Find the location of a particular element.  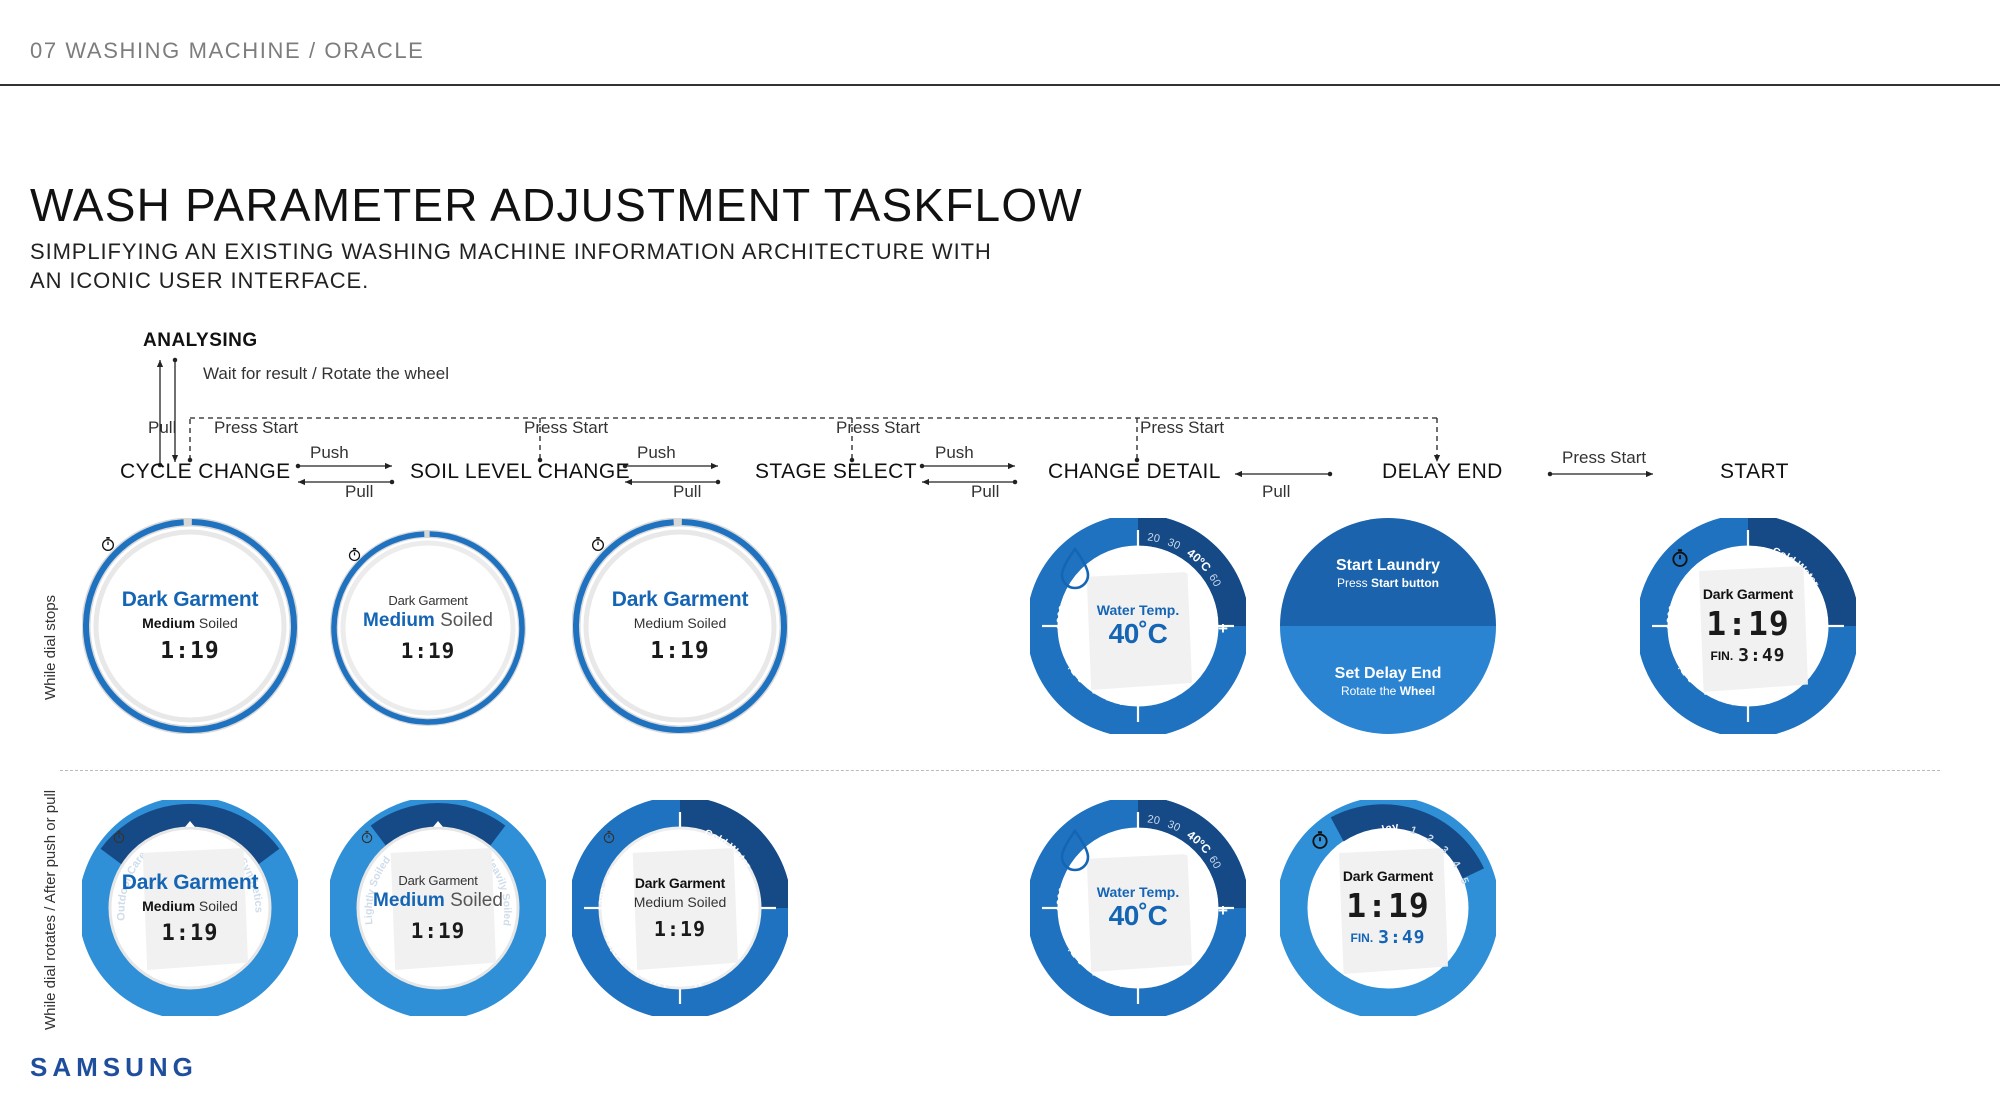

dial-delay-end-rotating: No Delay 1 2 3 4 5 Dark Garment is located at coordinates (1388, 908).